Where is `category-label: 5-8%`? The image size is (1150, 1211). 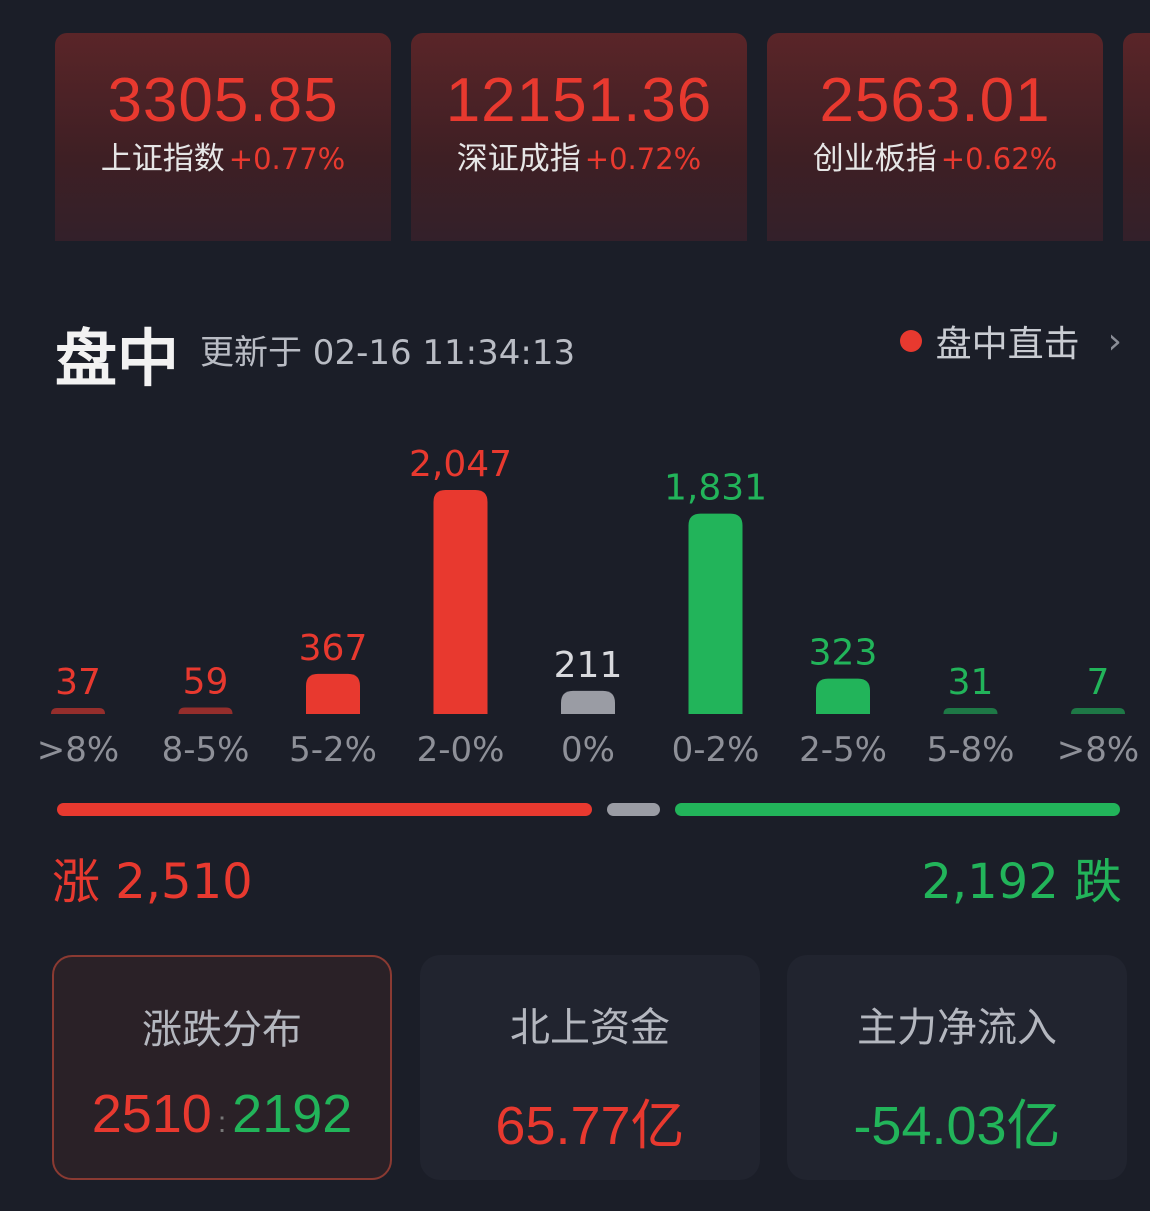
category-label: 5-8% is located at coordinates (971, 750).